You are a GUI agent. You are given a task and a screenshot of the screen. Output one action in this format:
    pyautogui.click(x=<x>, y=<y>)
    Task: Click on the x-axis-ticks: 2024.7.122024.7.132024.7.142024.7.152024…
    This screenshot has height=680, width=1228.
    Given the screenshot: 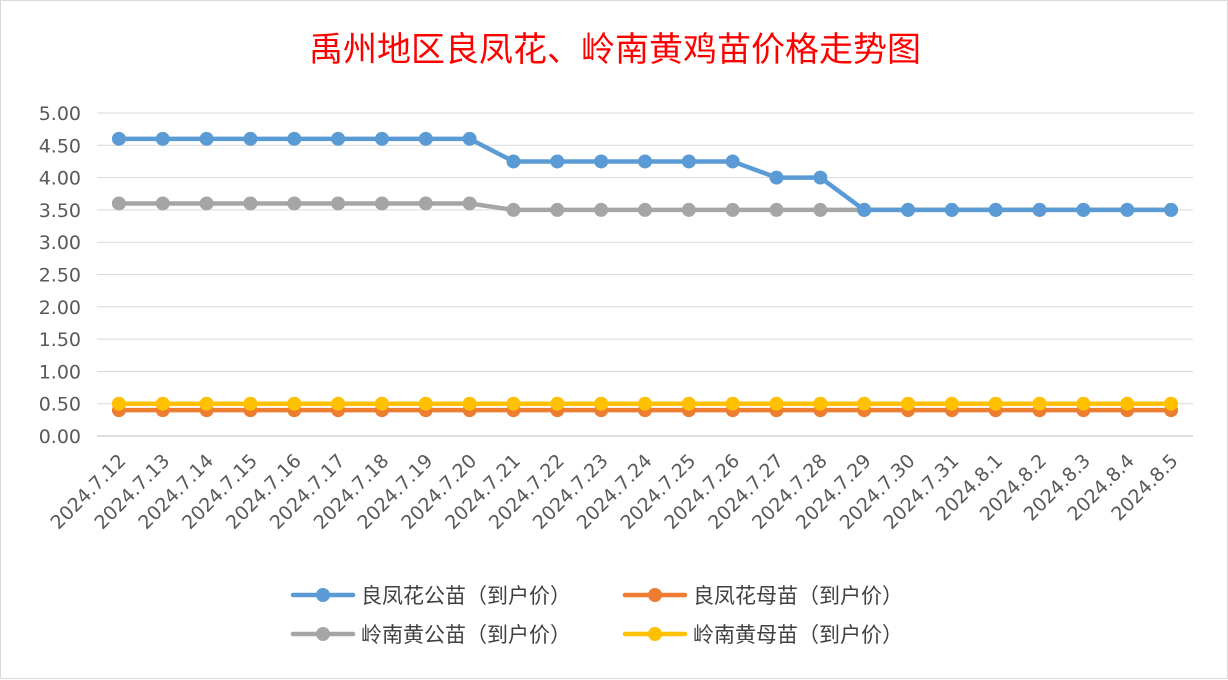 What is the action you would take?
    pyautogui.click(x=615, y=492)
    